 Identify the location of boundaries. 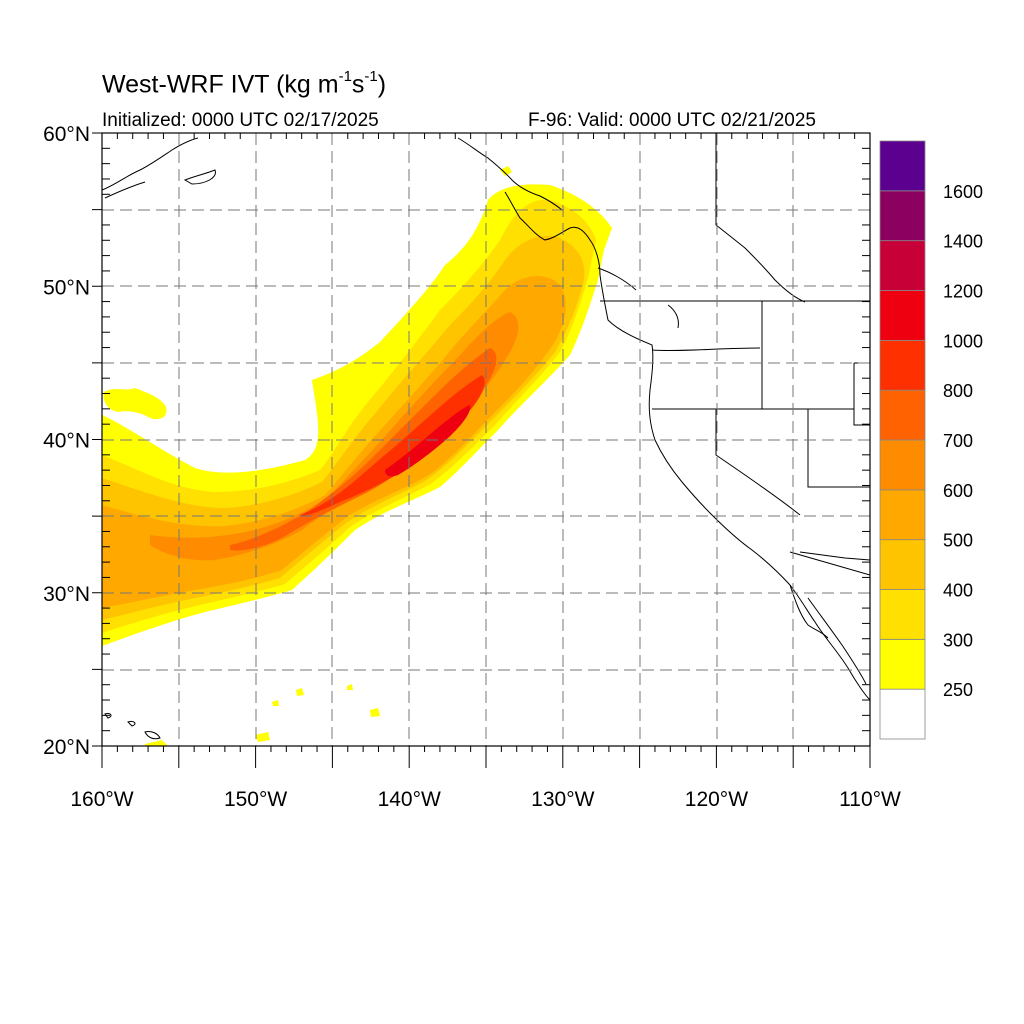
(735, 438).